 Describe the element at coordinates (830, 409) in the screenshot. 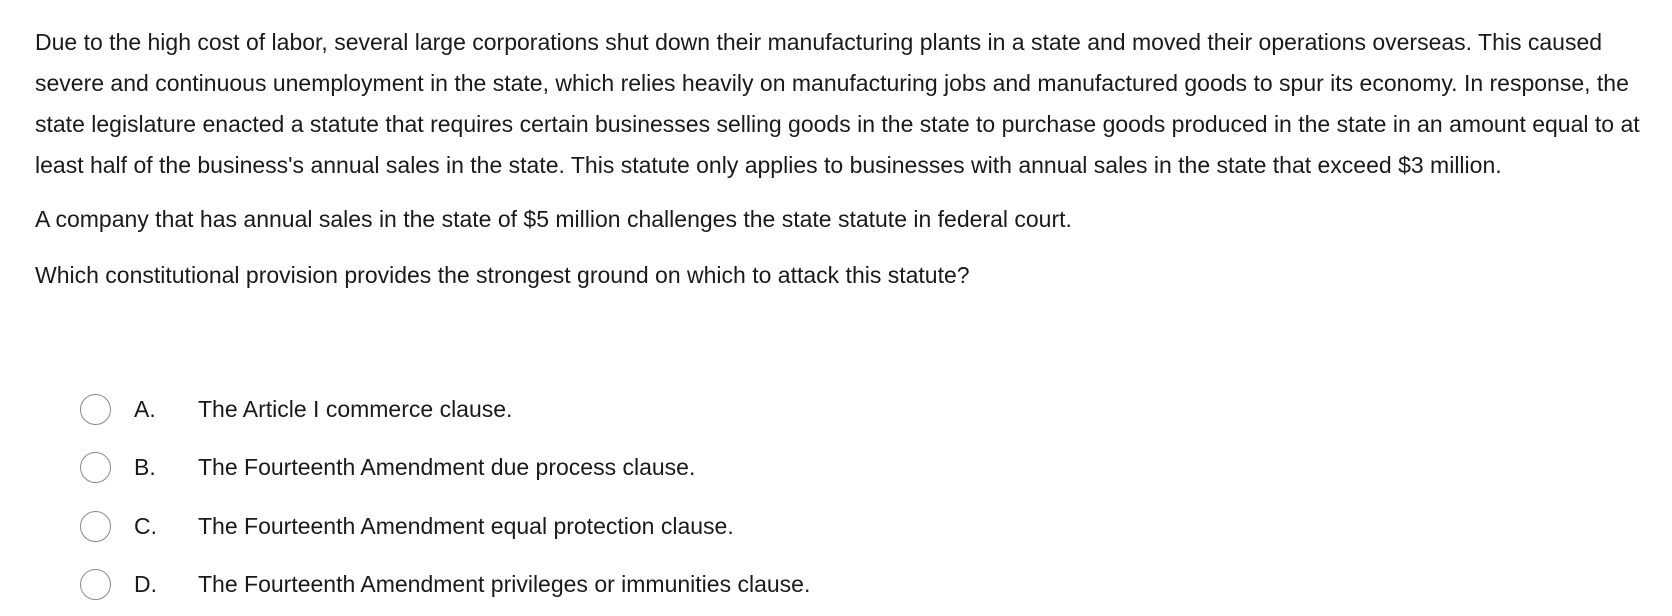

I see `answer-option-a: A. The Article I commerce clause.` at that location.